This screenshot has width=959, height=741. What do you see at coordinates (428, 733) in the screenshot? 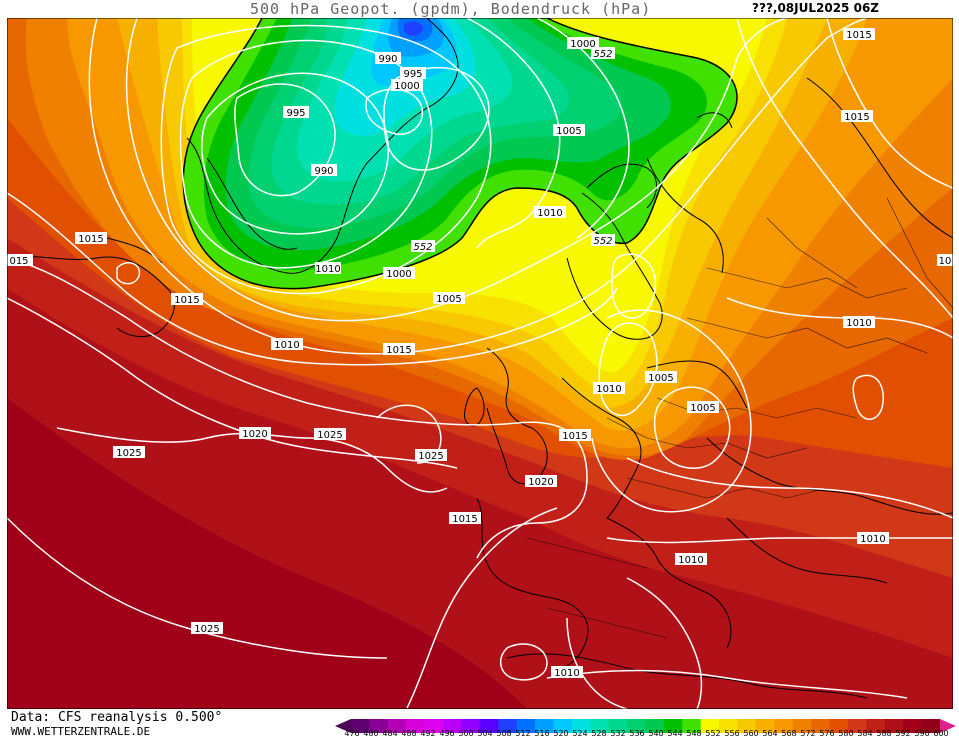
I see `legend-tick-label: 492` at bounding box center [428, 733].